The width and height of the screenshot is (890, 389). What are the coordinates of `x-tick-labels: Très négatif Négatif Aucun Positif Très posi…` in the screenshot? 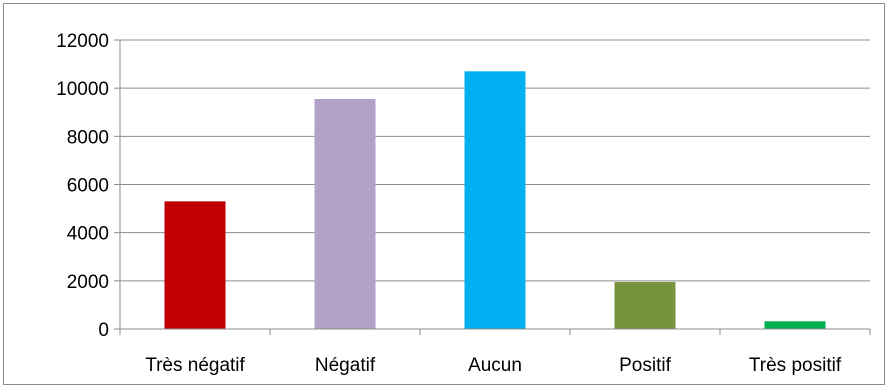 It's located at (493, 365).